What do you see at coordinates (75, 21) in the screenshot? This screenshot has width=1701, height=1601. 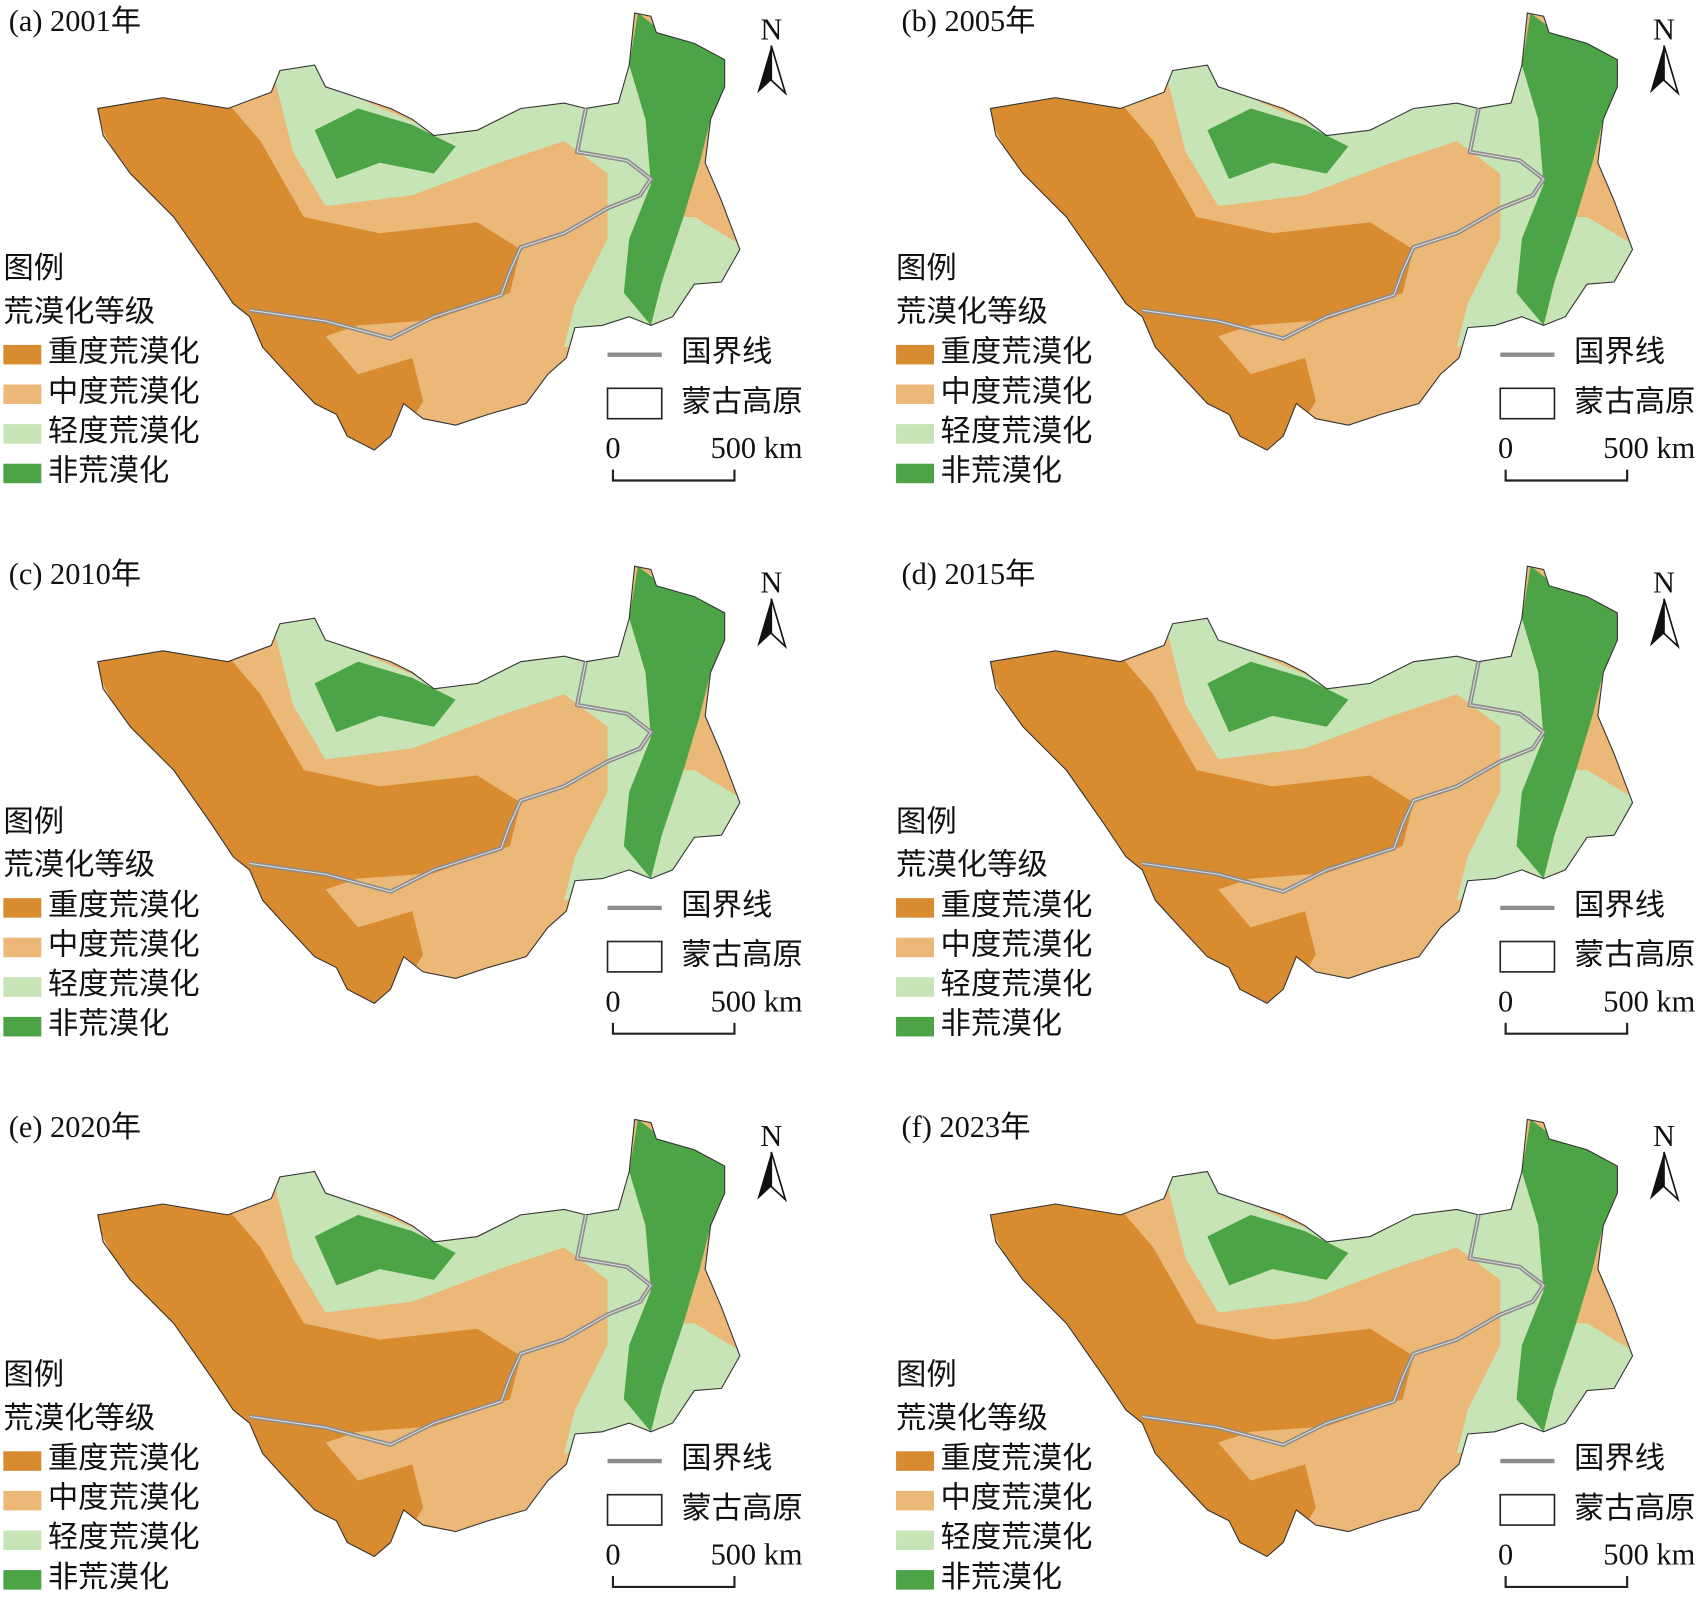 I see `panel-title: (a) 2001年` at bounding box center [75, 21].